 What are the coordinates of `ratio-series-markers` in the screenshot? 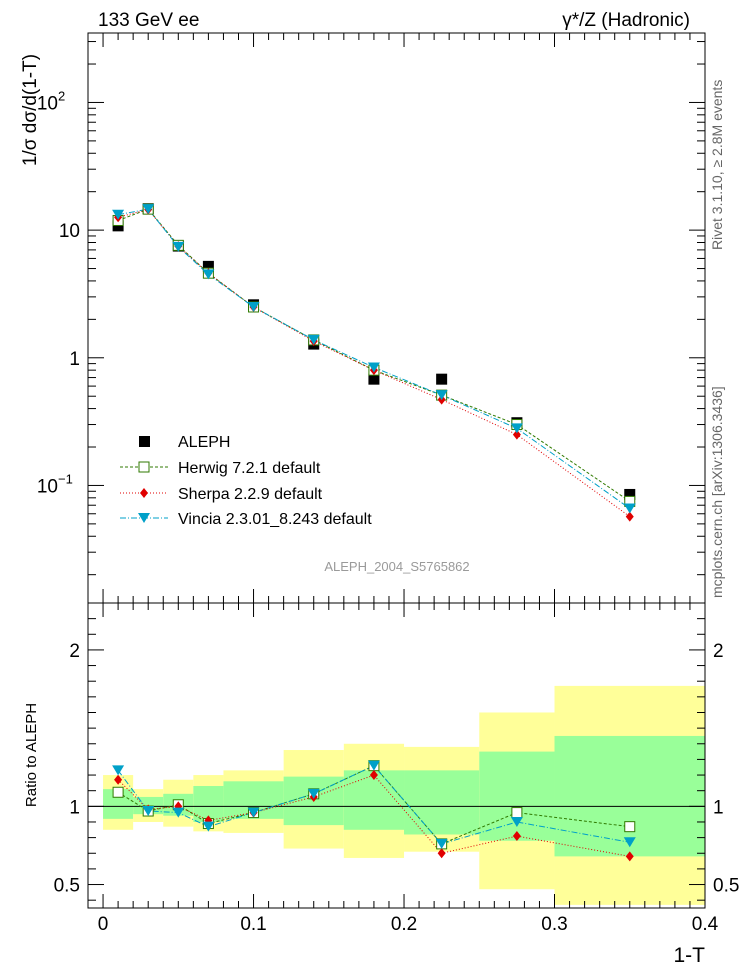 It's located at (374, 811).